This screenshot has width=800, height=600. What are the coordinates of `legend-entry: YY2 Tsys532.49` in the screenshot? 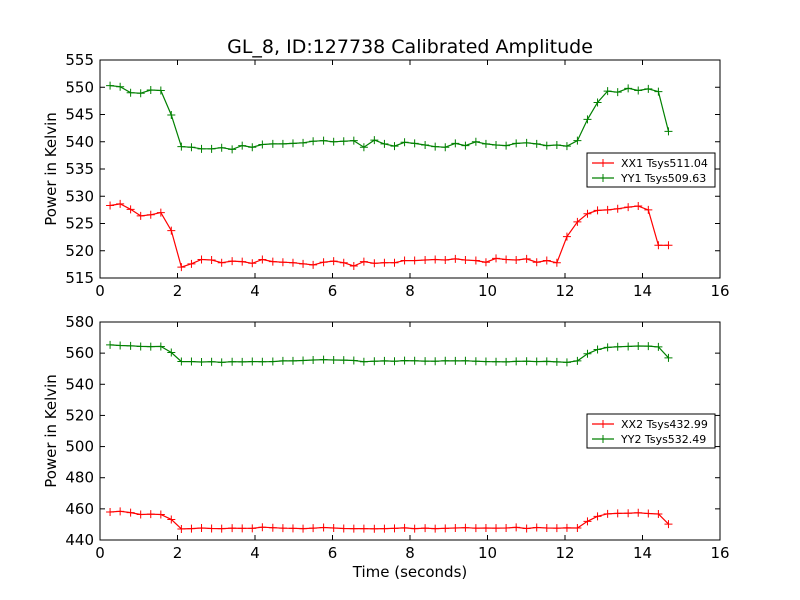 It's located at (663, 439).